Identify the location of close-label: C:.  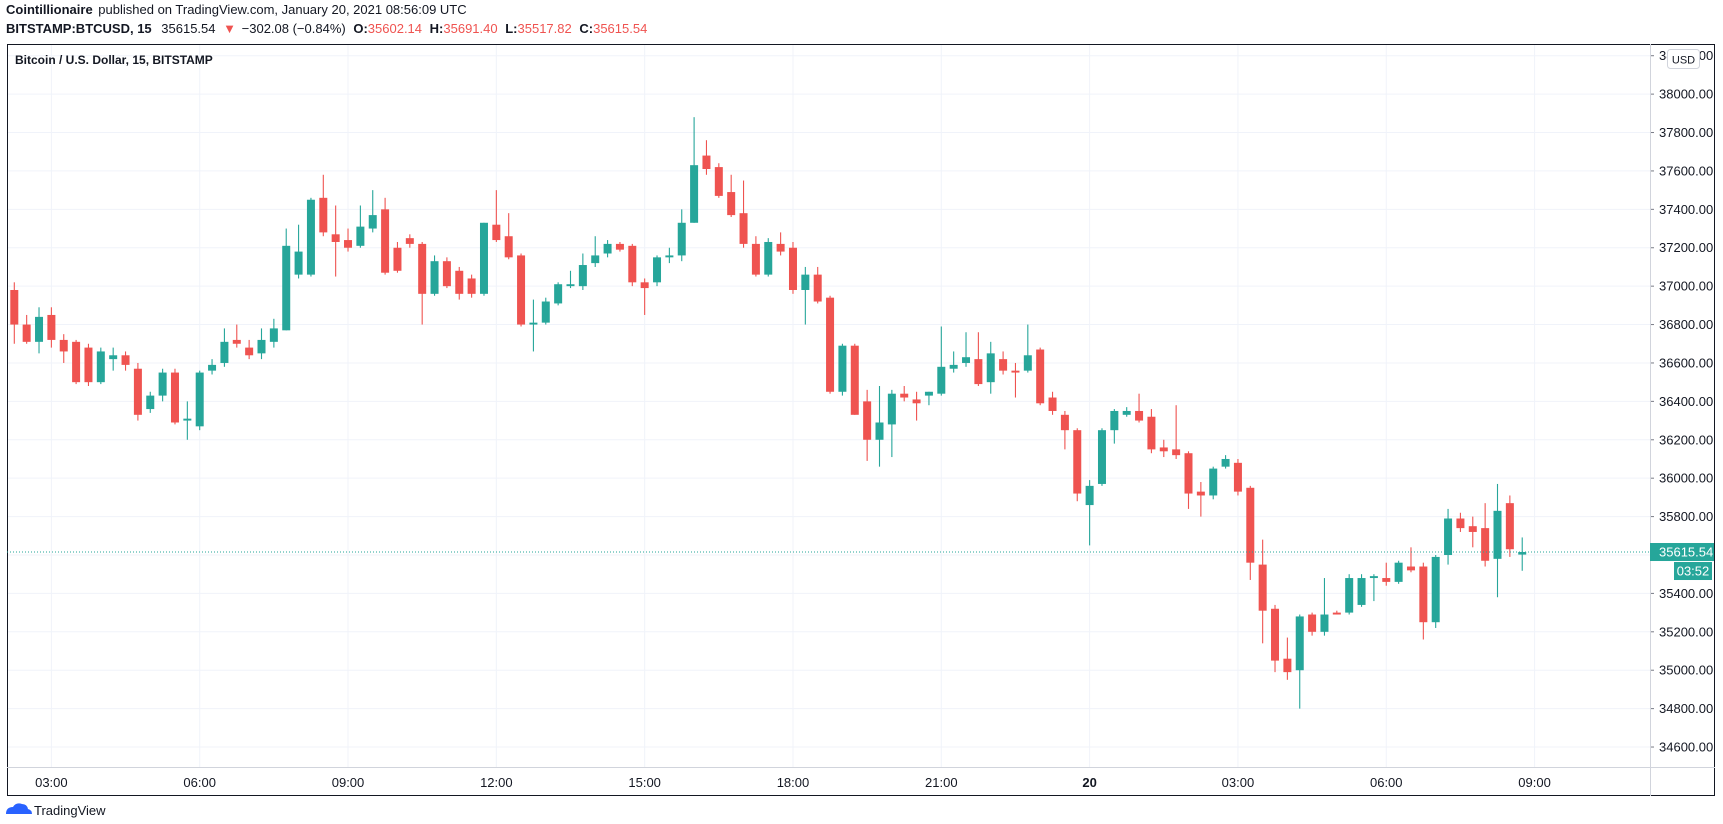
(586, 28).